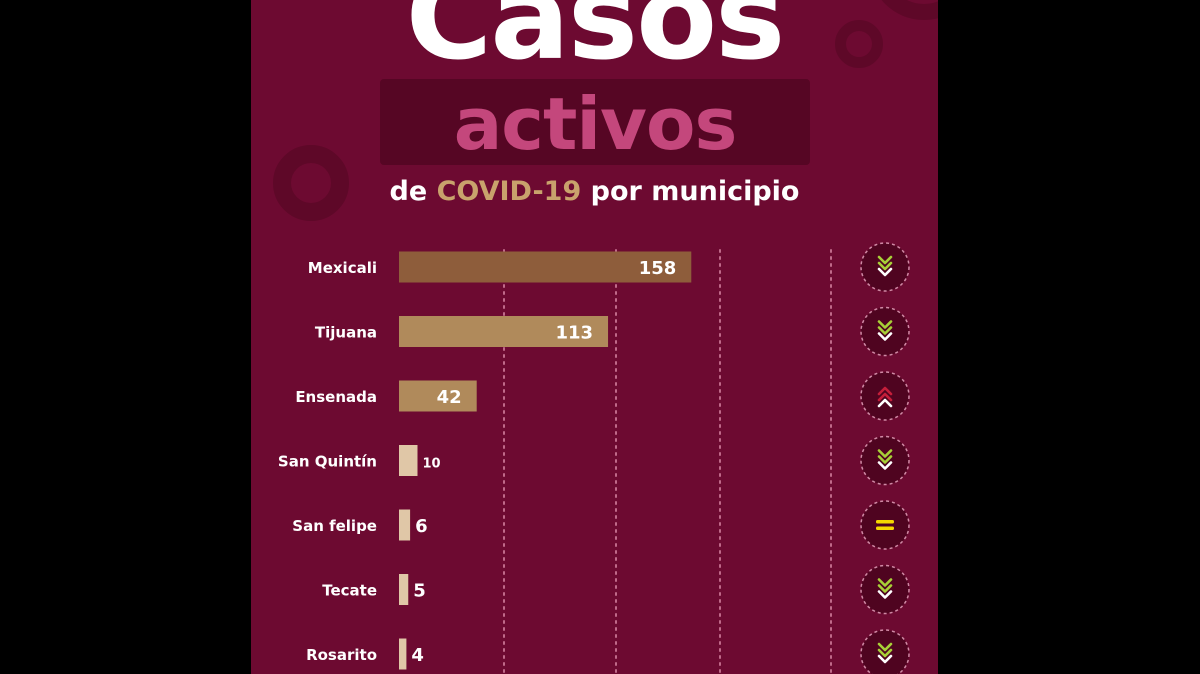 The width and height of the screenshot is (1200, 674). I want to click on value-label: 6, so click(421, 526).